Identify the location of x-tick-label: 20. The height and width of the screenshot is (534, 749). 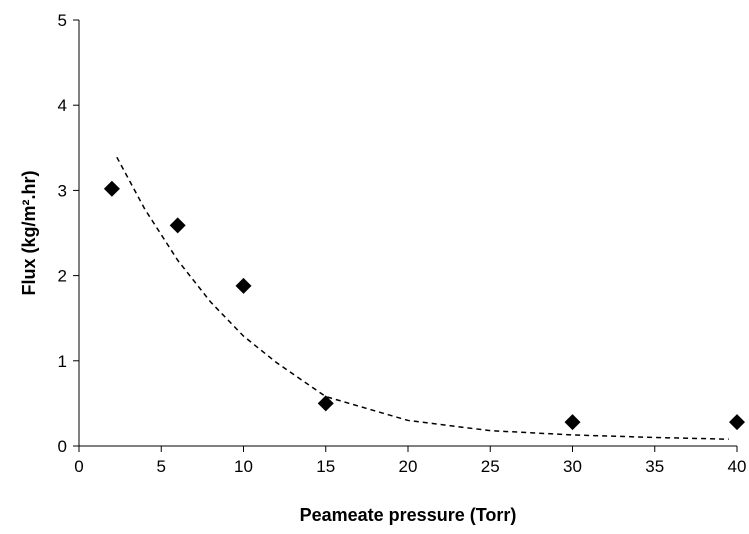
(408, 466).